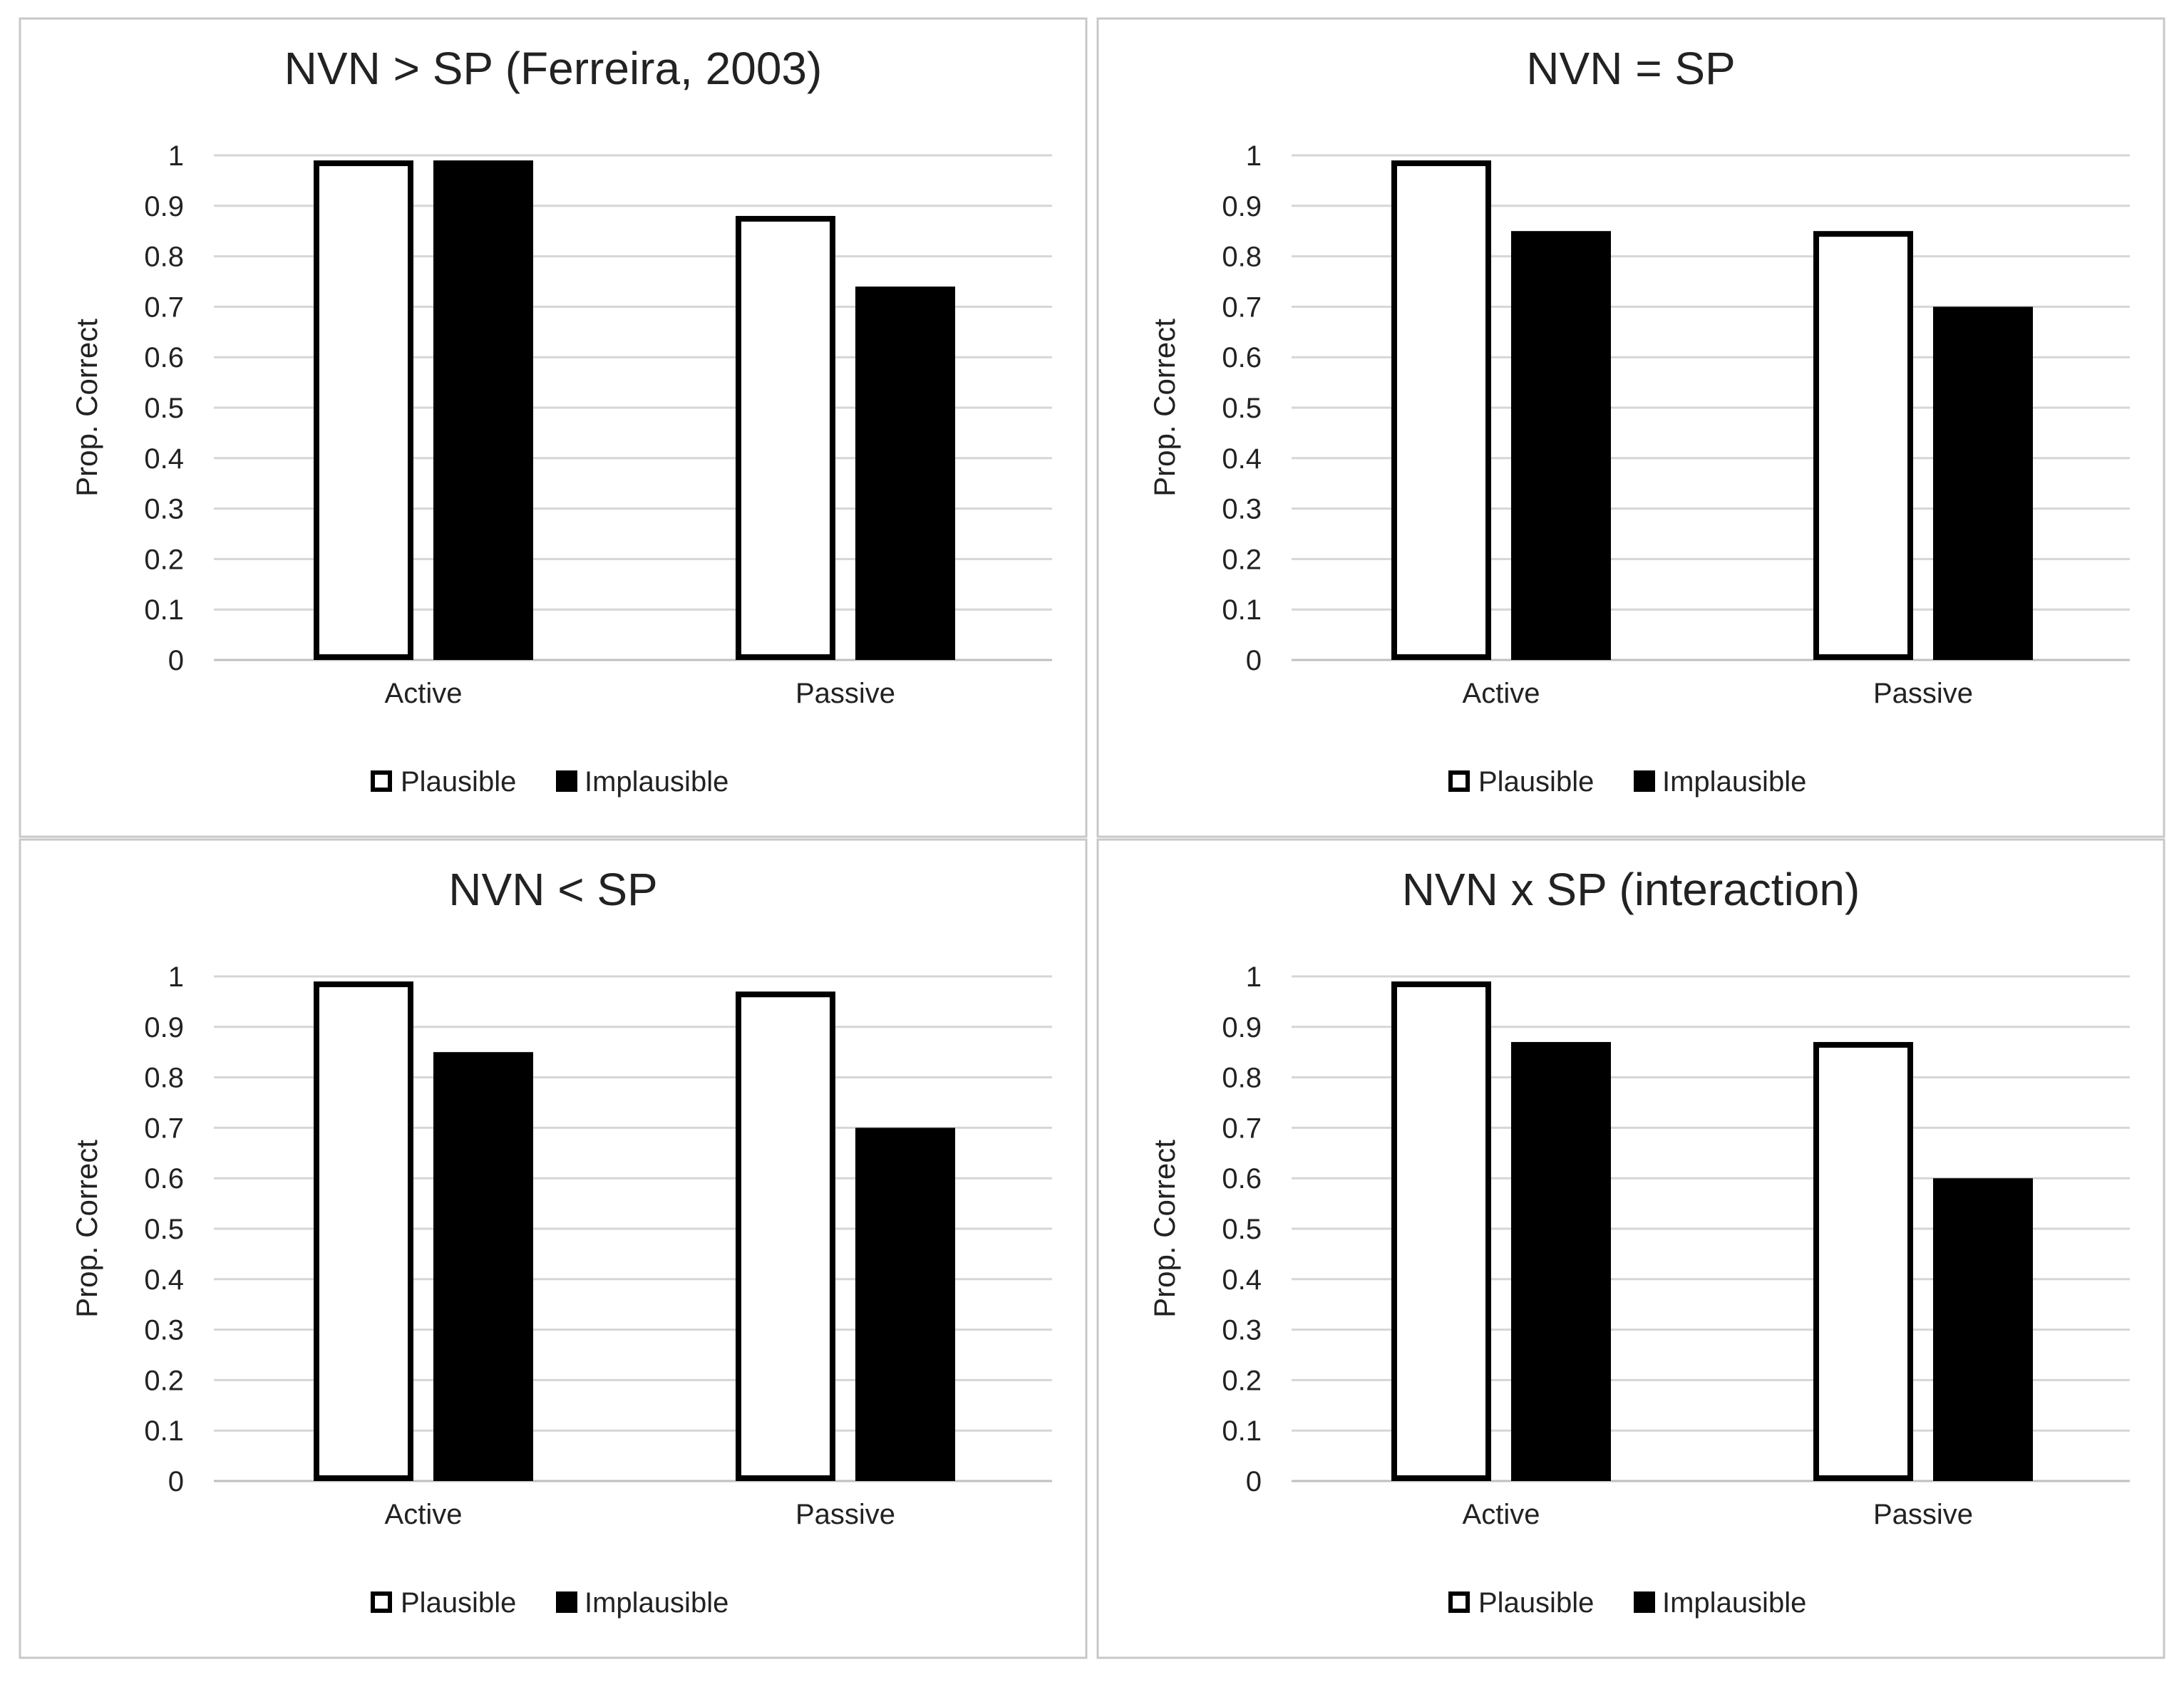  I want to click on chart-title: NVN x SP (interaction), so click(1631, 890).